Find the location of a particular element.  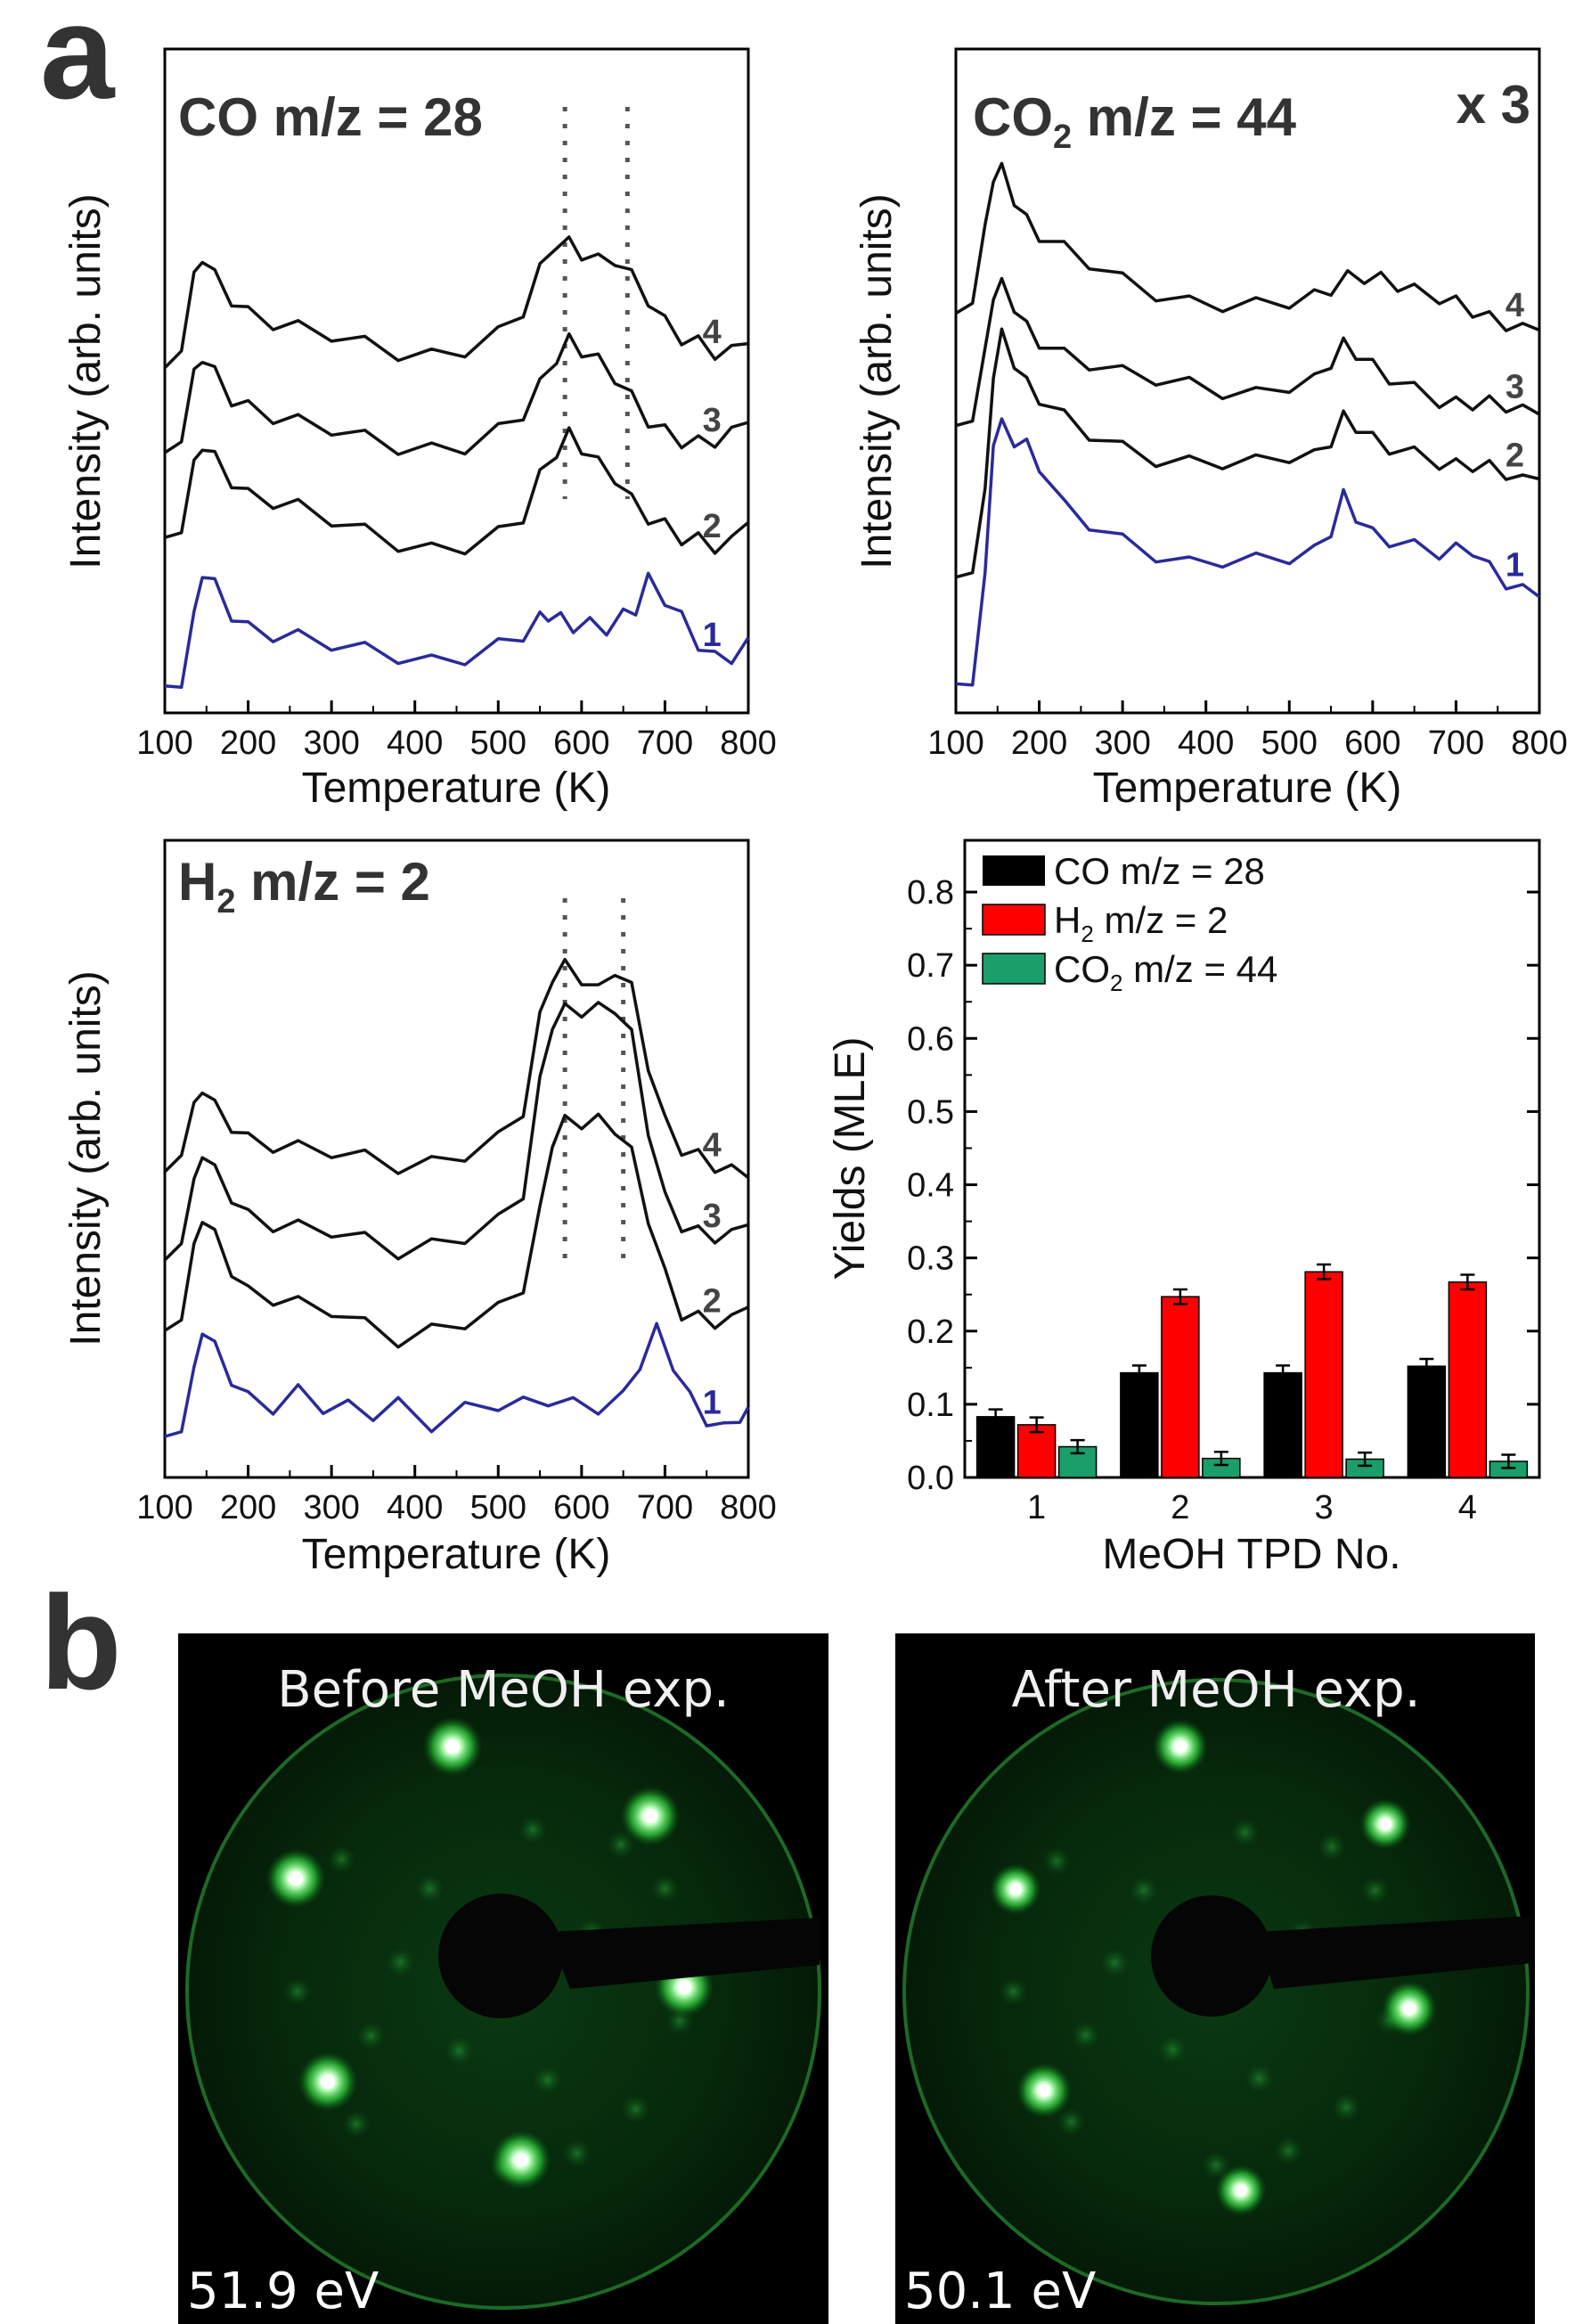

h2-x-tick-label: 700 is located at coordinates (665, 1507).